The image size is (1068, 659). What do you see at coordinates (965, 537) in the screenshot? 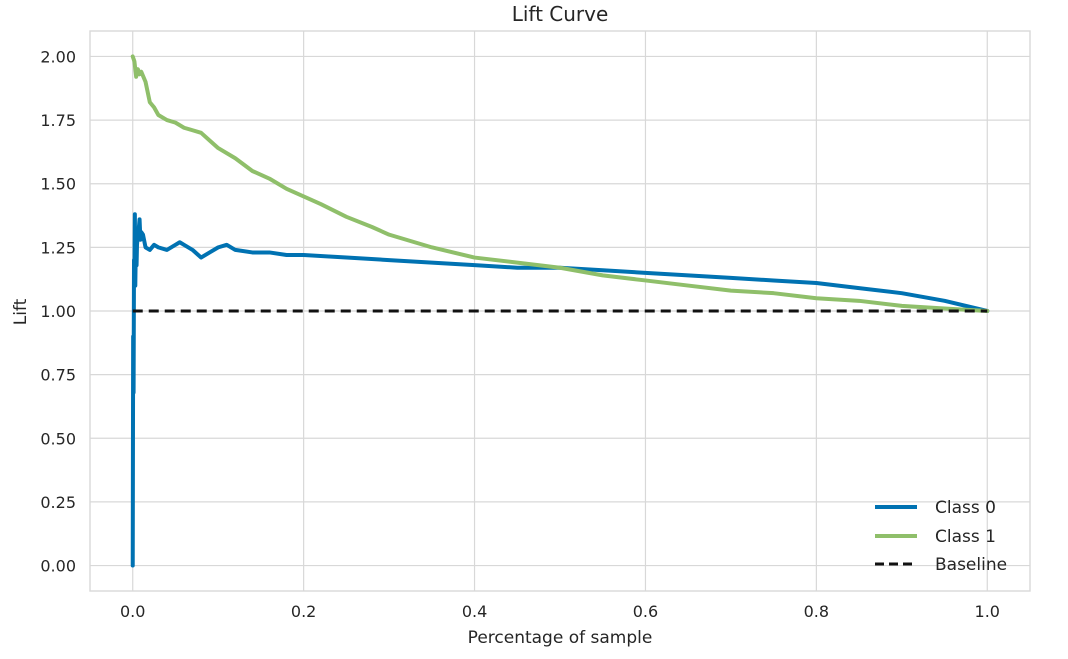
I see `legend-label-class-1: Class 1` at bounding box center [965, 537].